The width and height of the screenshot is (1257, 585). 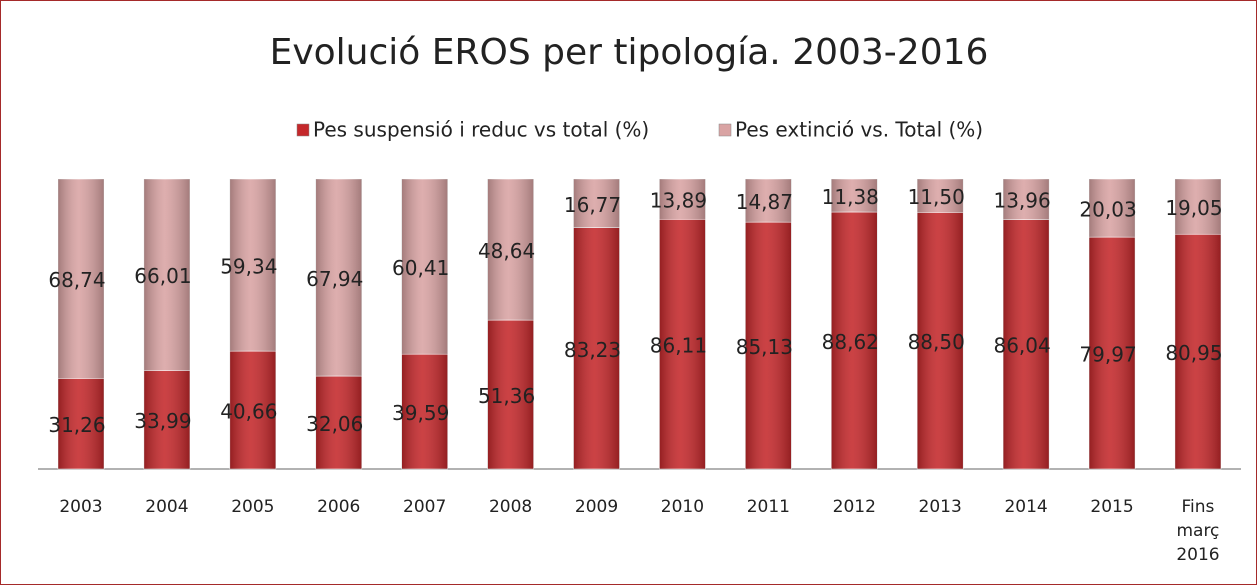 I want to click on data-label: 85,13, so click(x=764, y=347).